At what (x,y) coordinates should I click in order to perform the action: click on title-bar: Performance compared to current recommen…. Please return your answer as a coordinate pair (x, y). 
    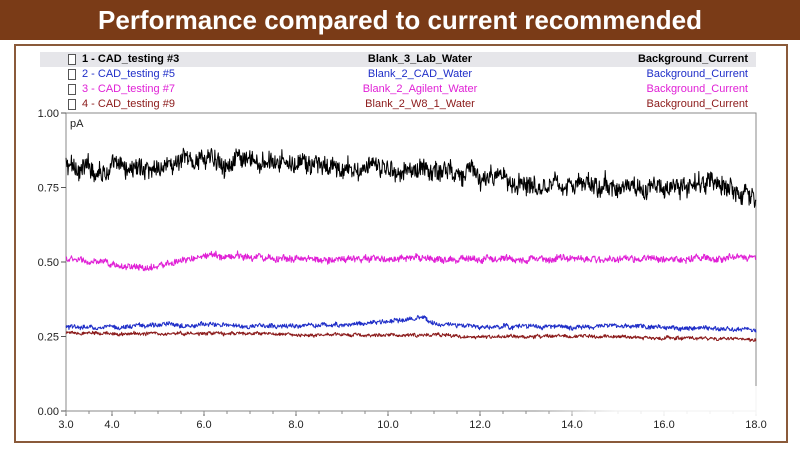
    Looking at the image, I should click on (400, 20).